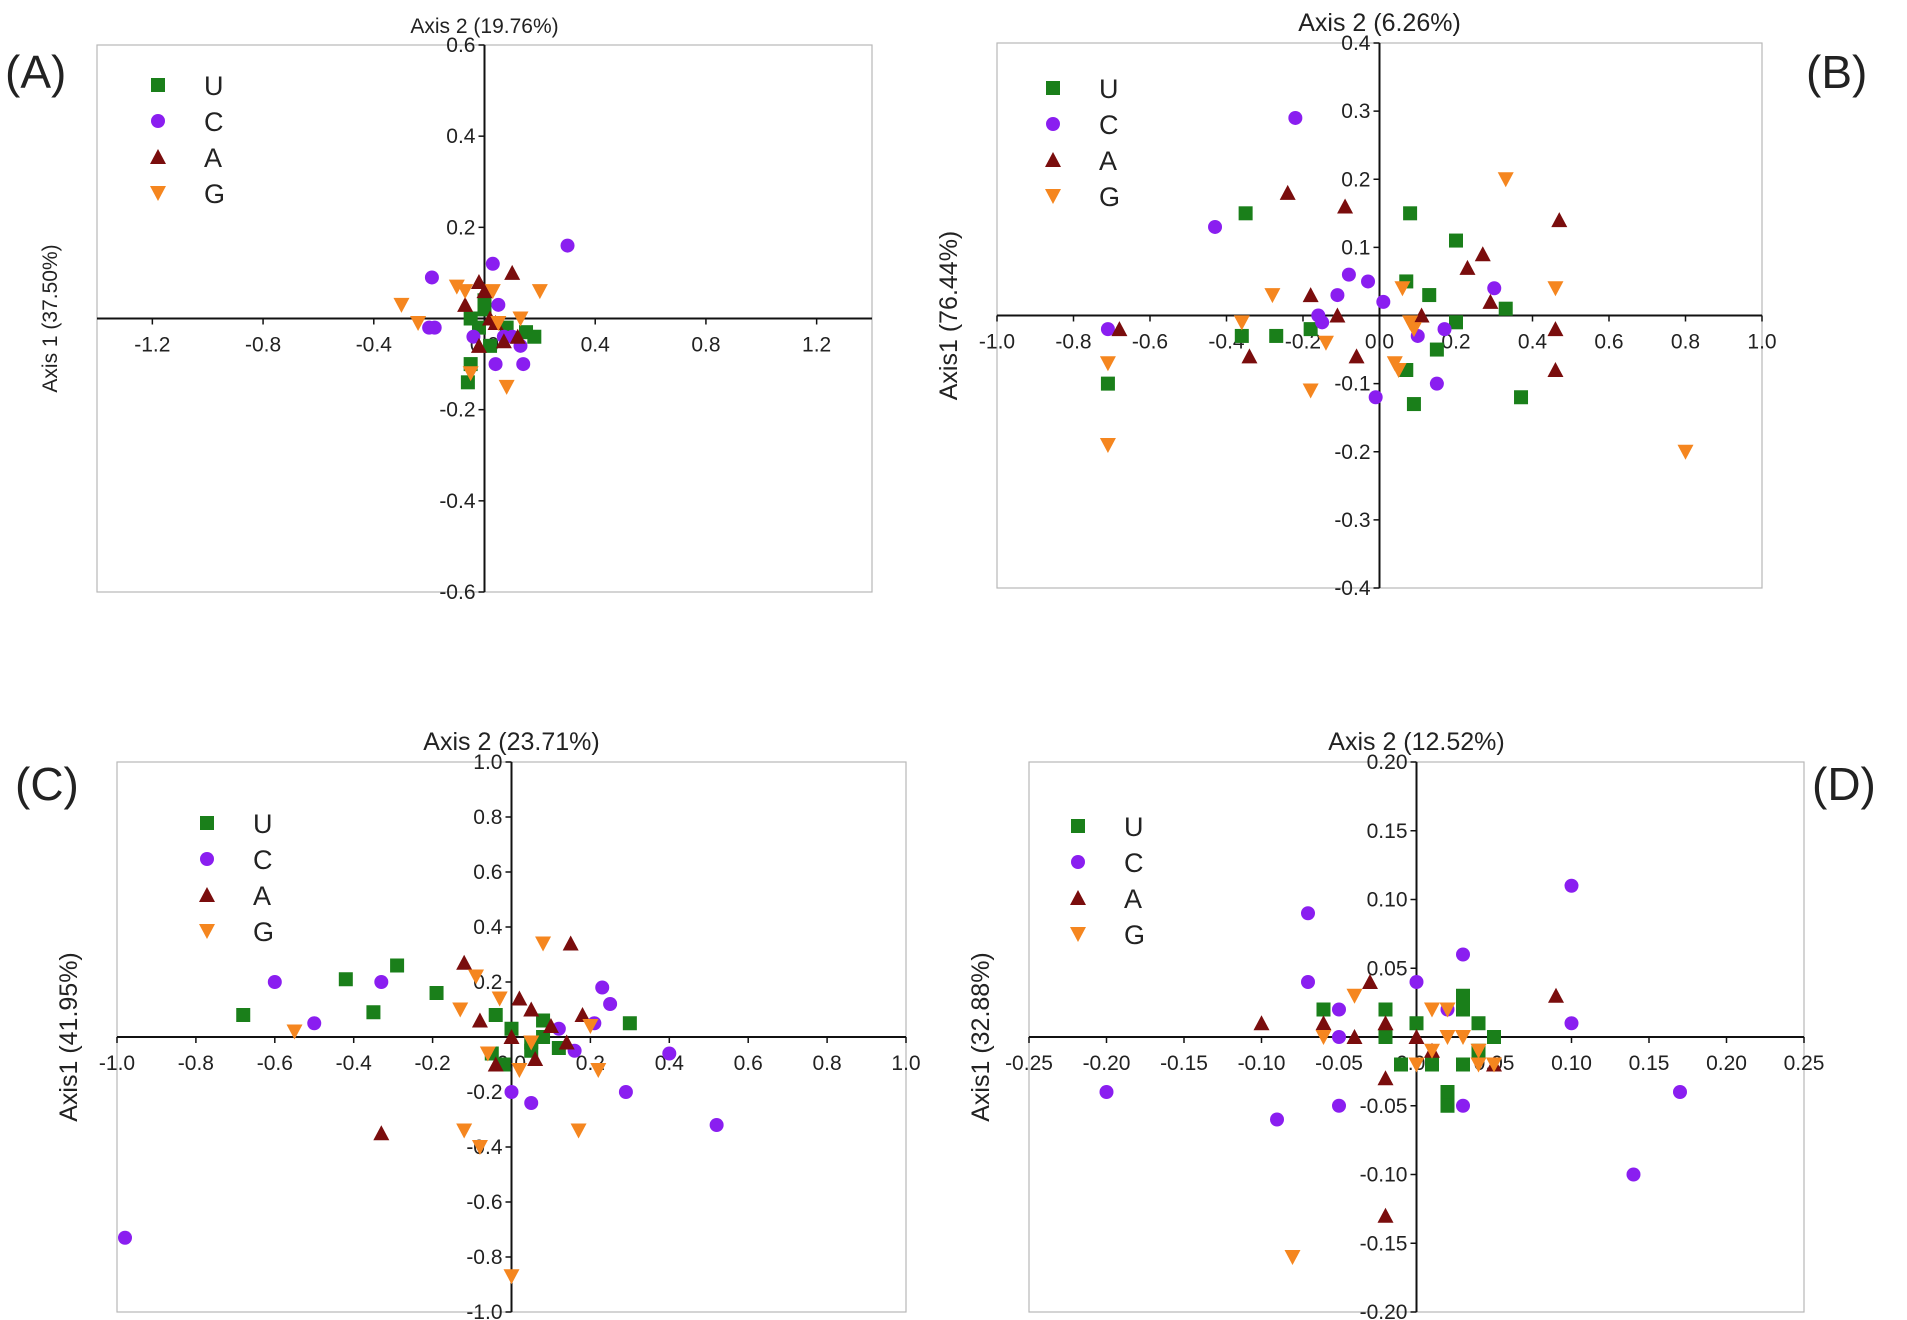 This screenshot has height=1320, width=1907. I want to click on panel-a-x-tick-label: 1.2, so click(816, 345).